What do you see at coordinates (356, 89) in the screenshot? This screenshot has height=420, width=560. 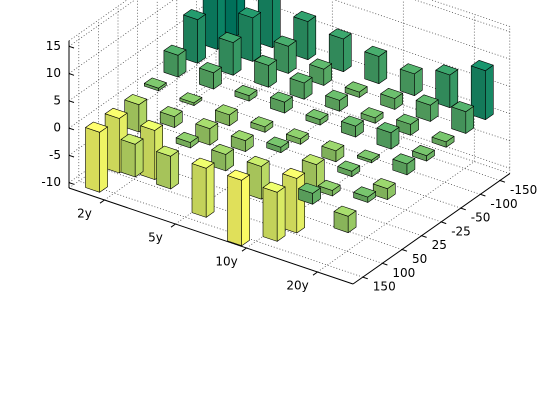 I see `bar--100-7y` at bounding box center [356, 89].